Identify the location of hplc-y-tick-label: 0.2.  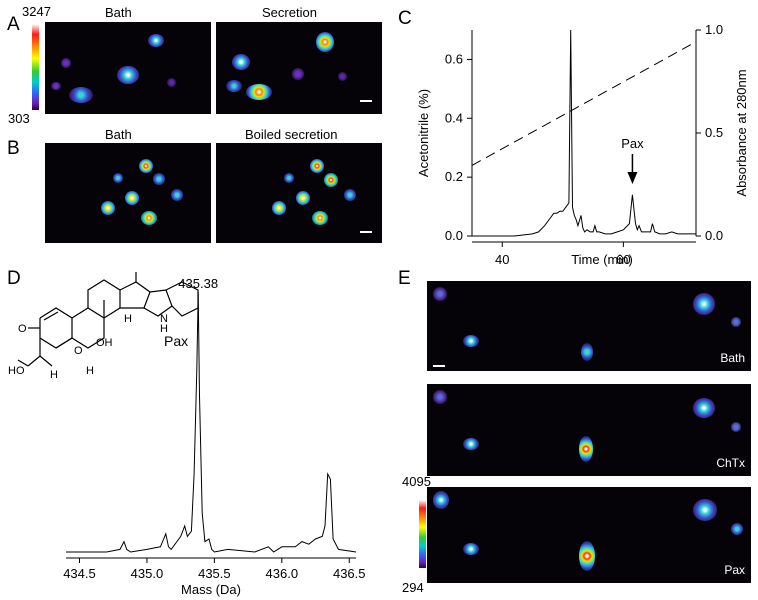
(454, 176).